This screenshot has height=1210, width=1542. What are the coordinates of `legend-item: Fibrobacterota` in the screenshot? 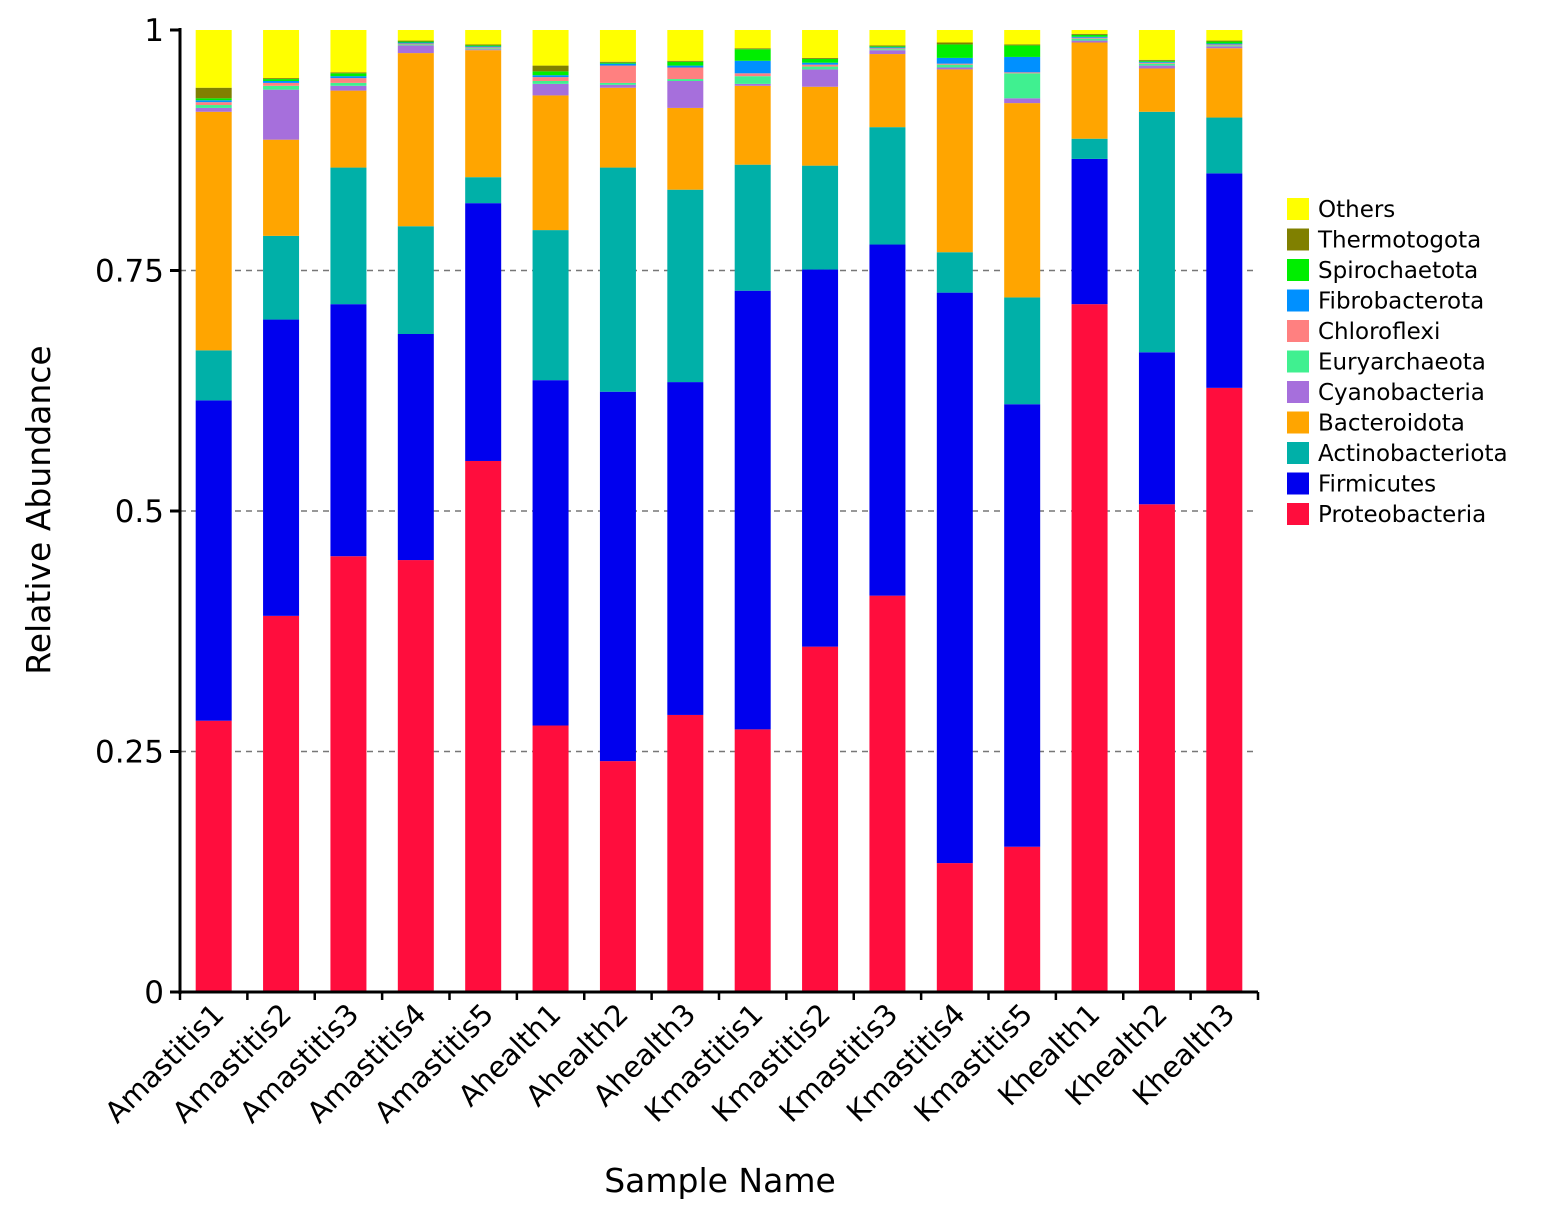 It's located at (1385, 302).